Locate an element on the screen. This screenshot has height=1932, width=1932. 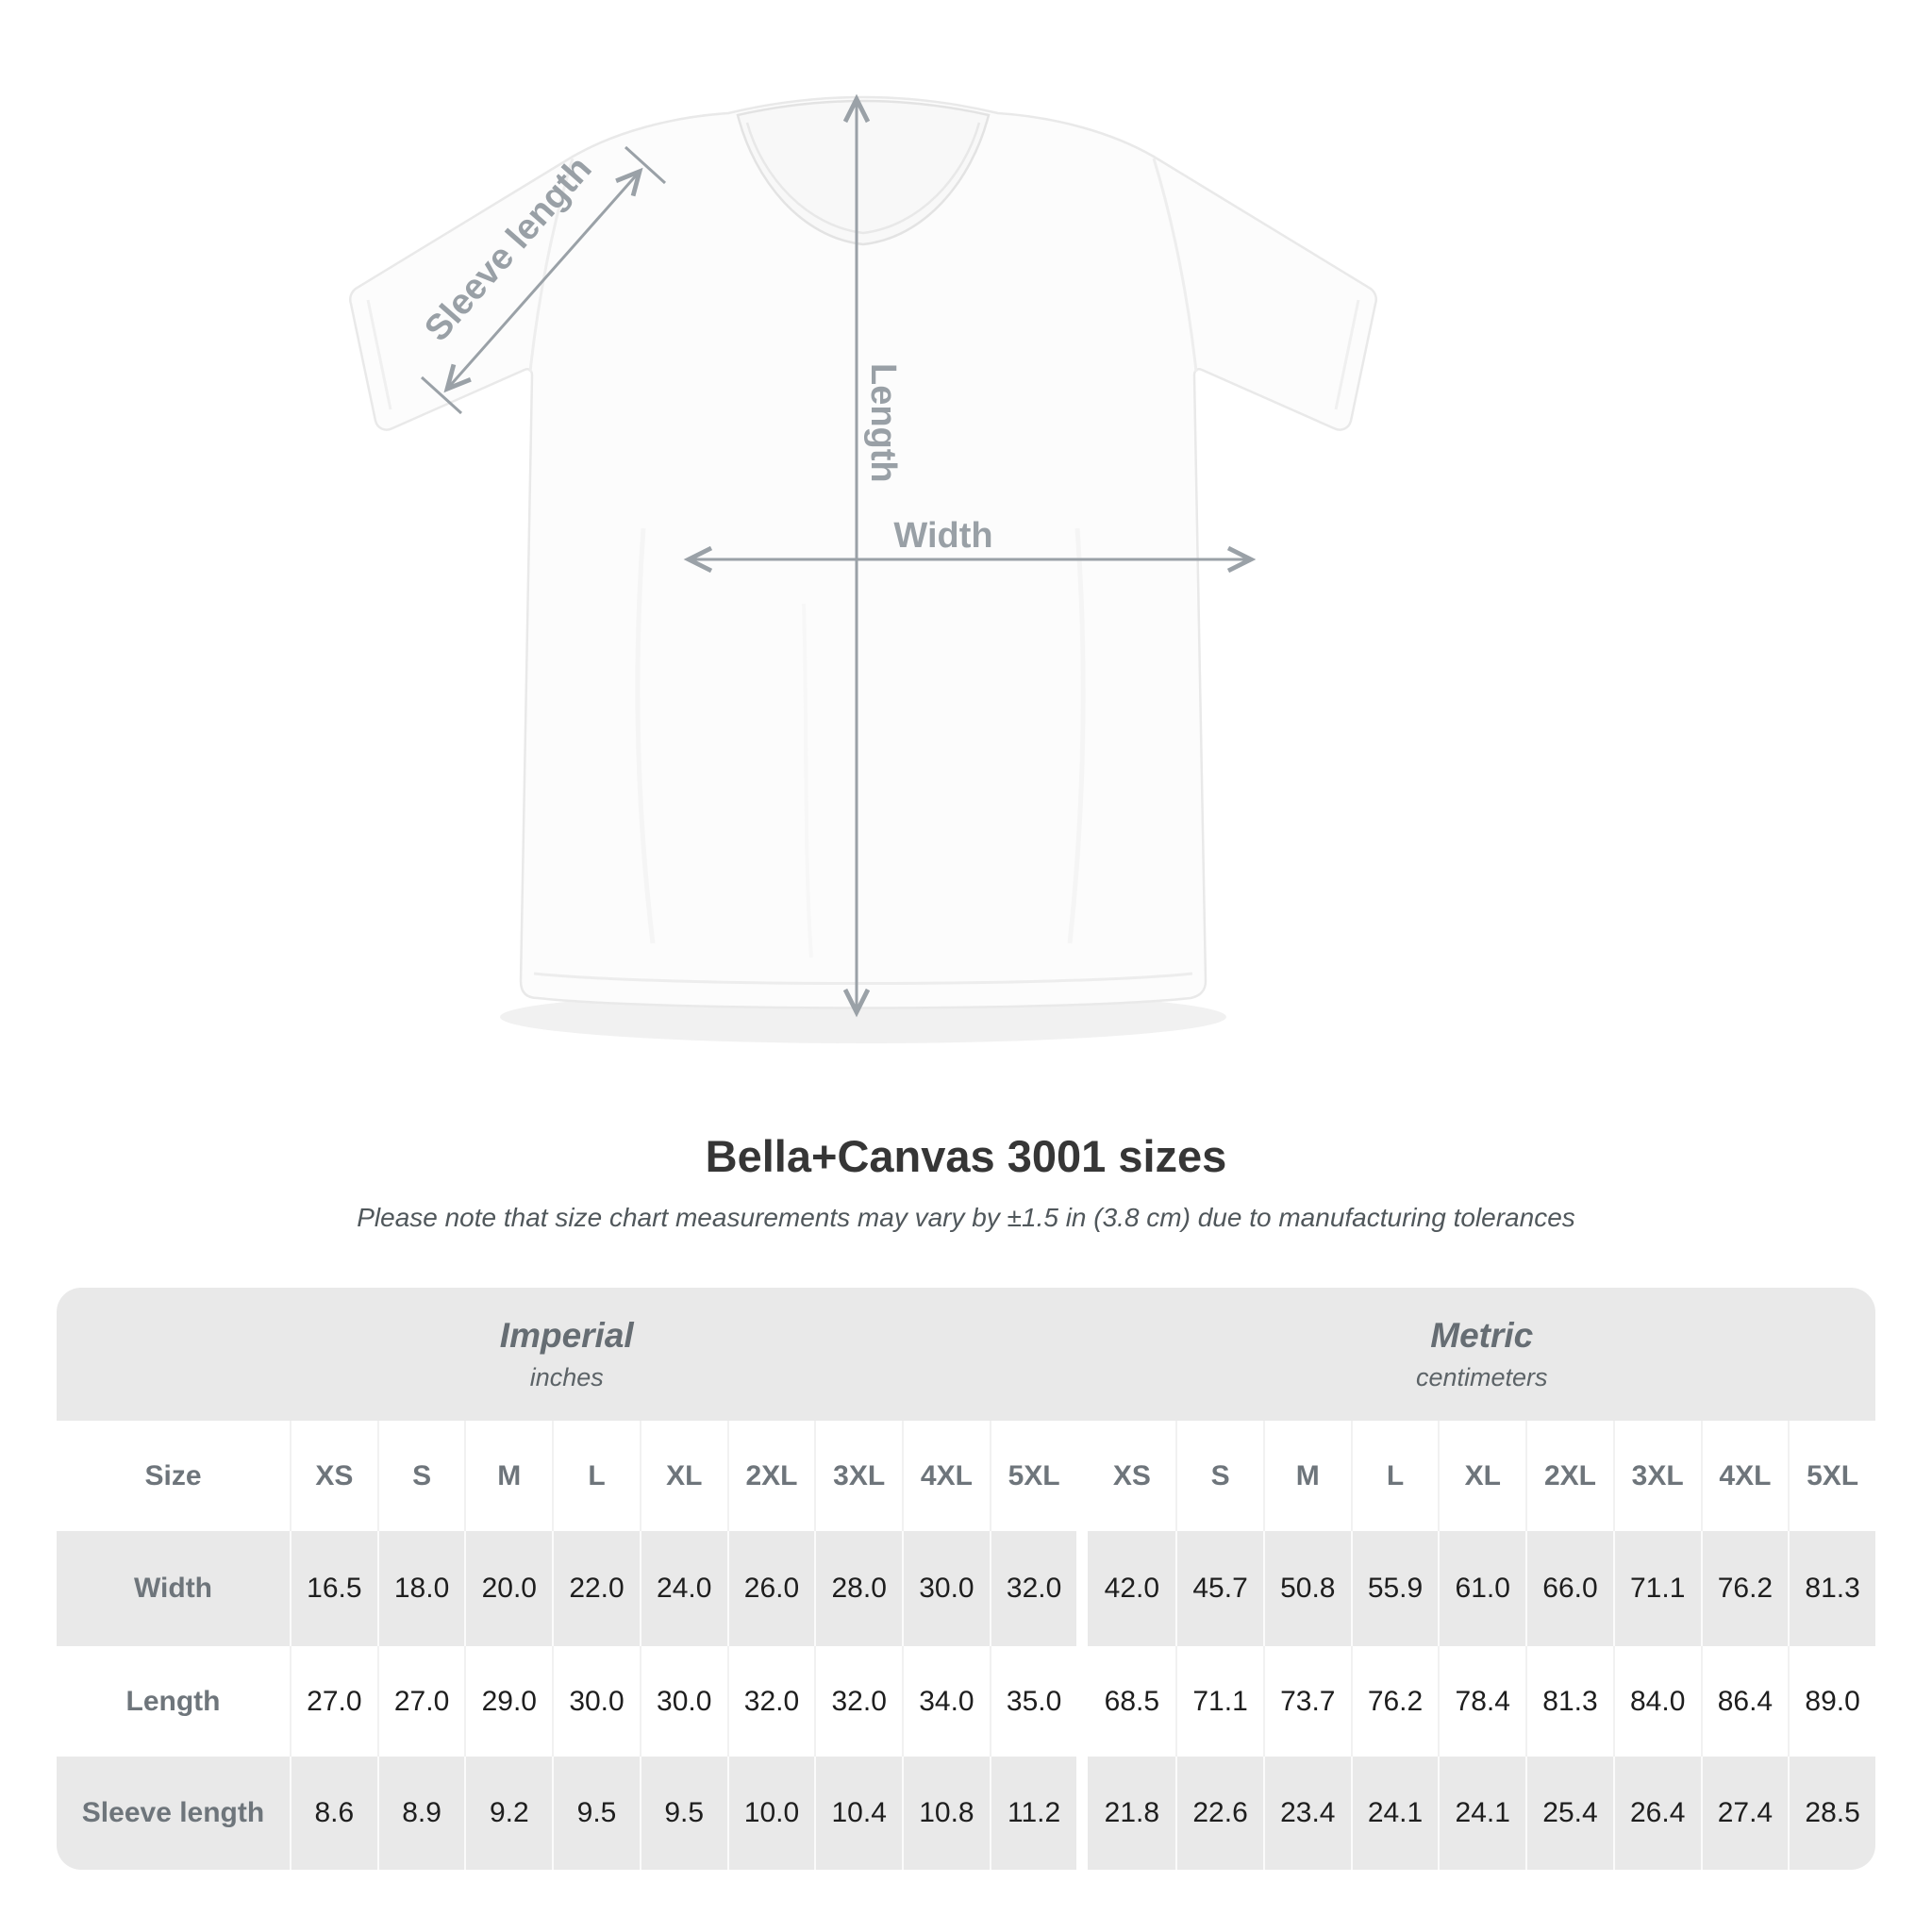
value-cell: 89.0 is located at coordinates (1831, 1701).